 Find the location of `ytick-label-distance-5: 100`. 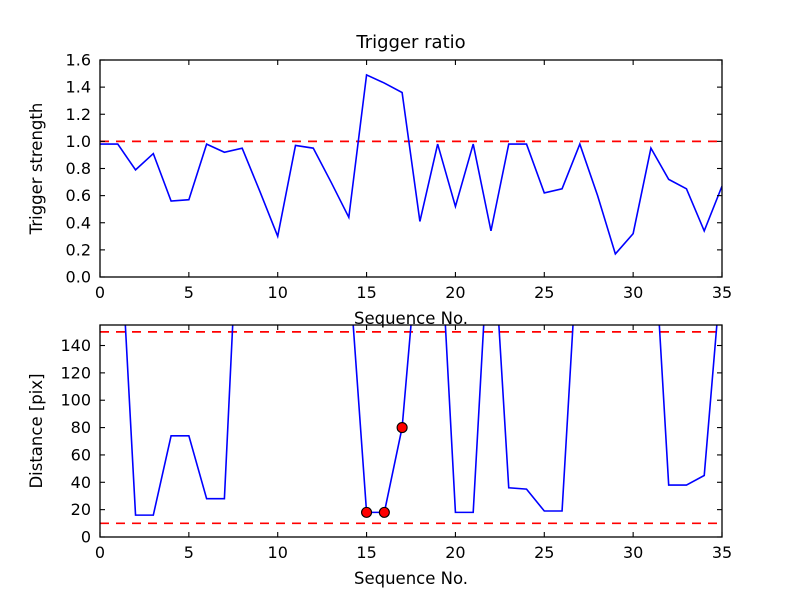

ytick-label-distance-5: 100 is located at coordinates (75, 400).